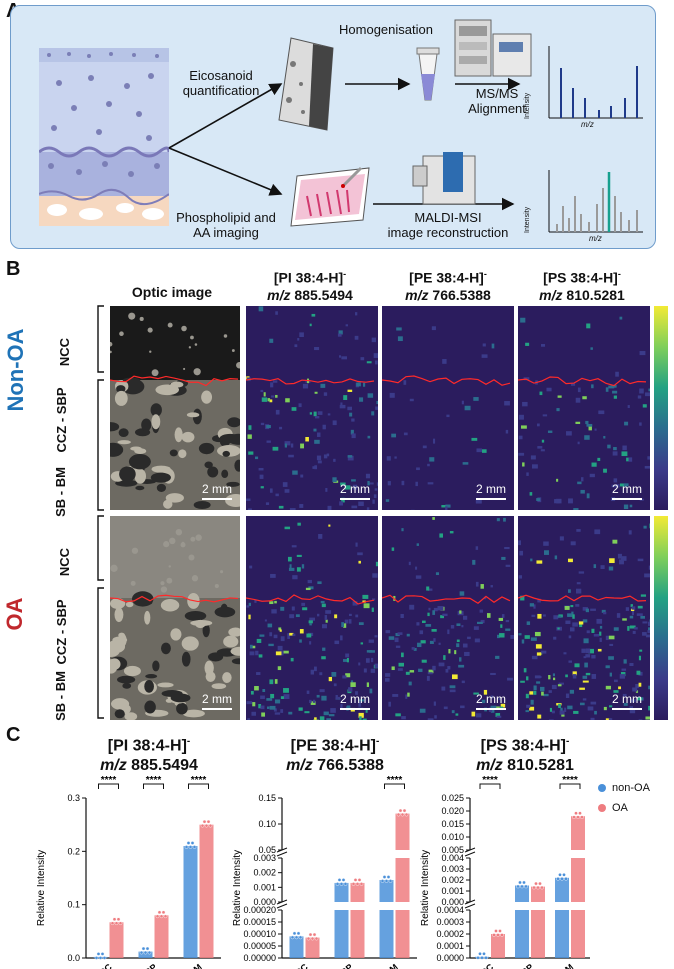 This screenshot has width=674, height=969. Describe the element at coordinates (100, 512) in the screenshot. I see `zone-brackets` at that location.